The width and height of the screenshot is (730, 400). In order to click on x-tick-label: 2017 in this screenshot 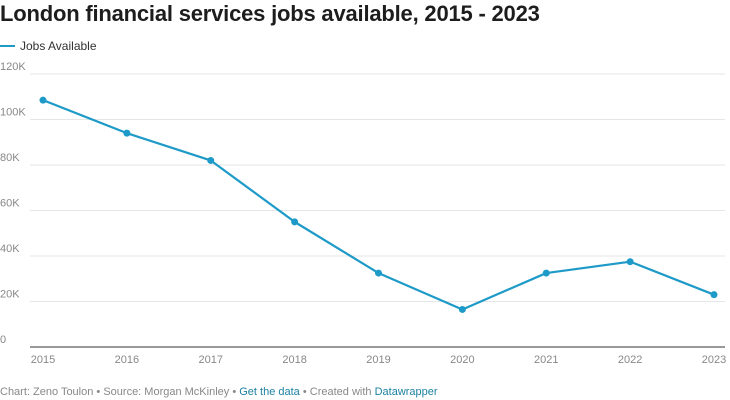, I will do `click(211, 360)`.